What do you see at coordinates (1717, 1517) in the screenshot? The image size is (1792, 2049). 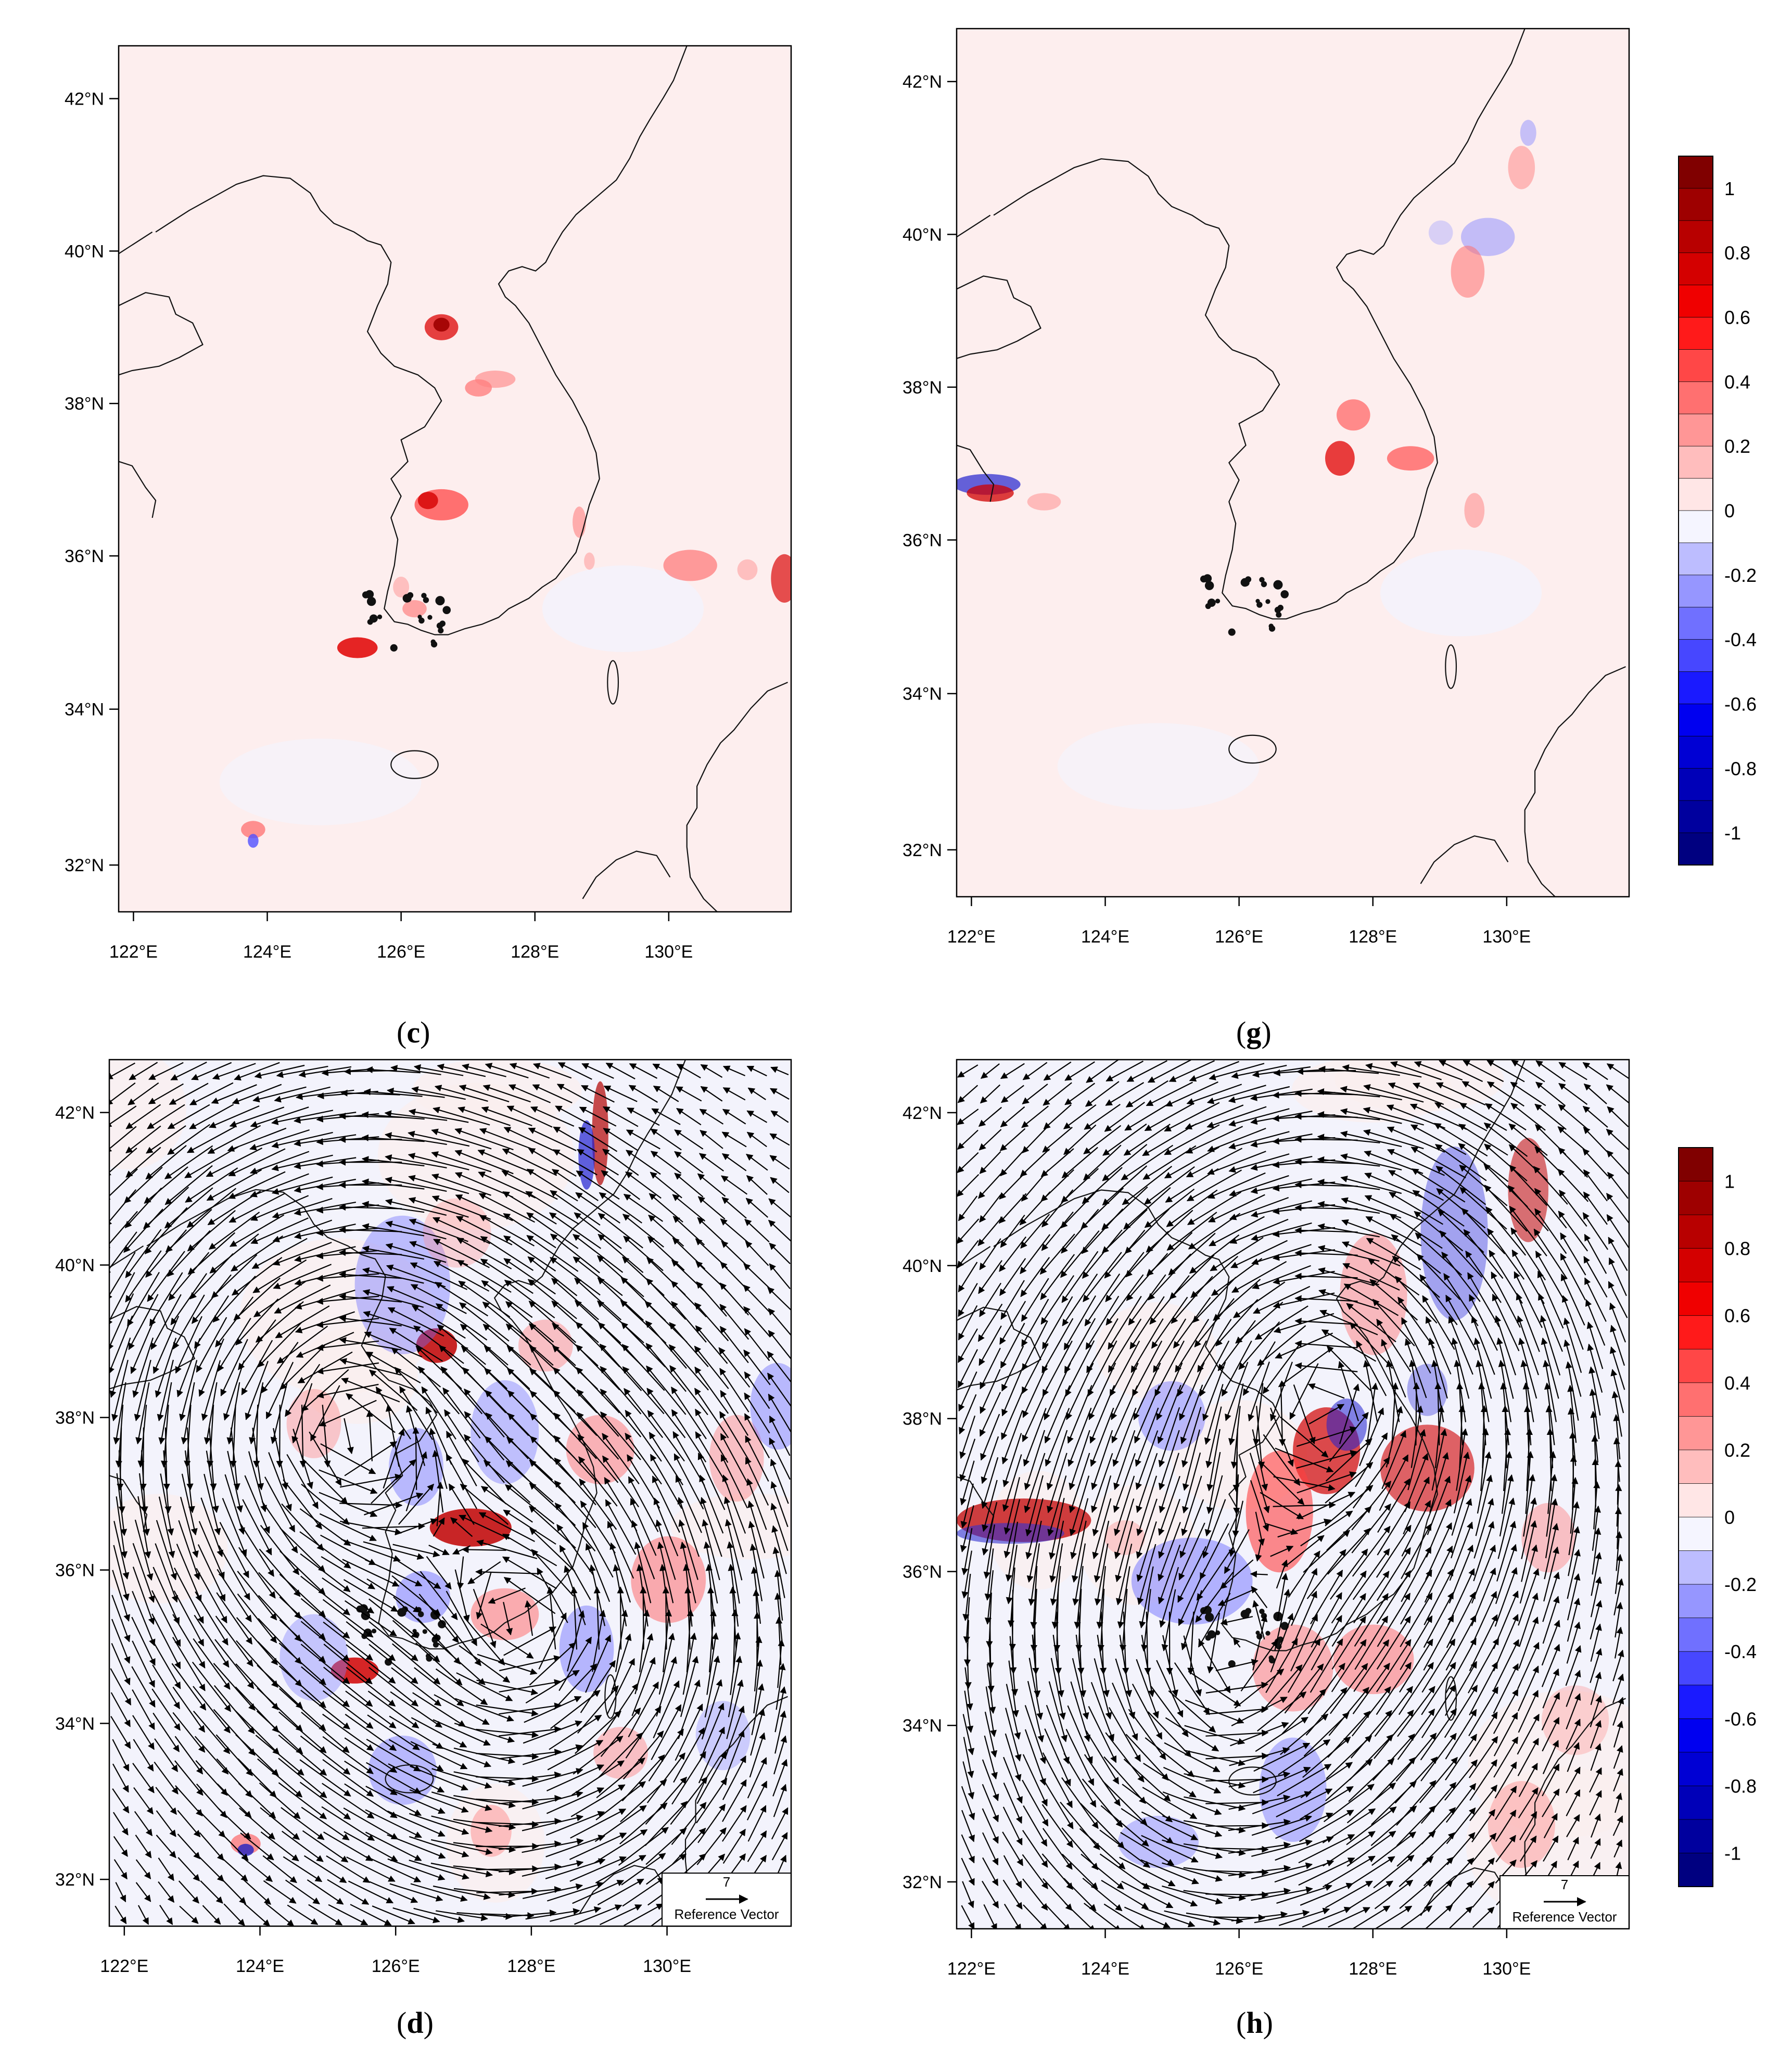 I see `colorbar-bottom: 1 0.8 0.6 0.4 0.2 0 -0.2 -0.4 -0.6 -0.8 -1` at bounding box center [1717, 1517].